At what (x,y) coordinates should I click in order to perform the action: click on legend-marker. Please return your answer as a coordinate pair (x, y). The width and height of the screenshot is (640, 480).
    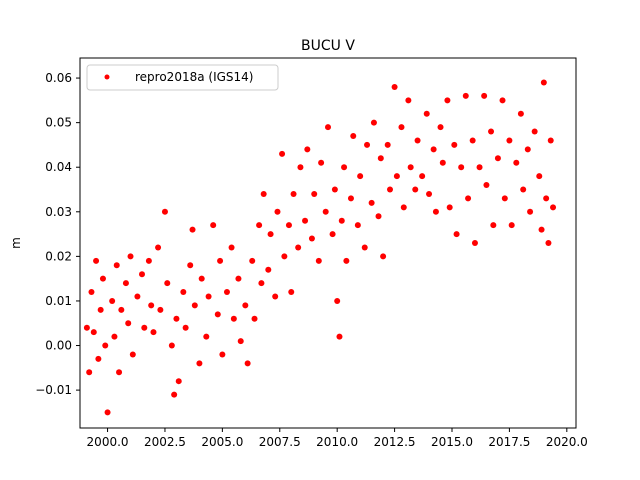
    Looking at the image, I should click on (107, 77).